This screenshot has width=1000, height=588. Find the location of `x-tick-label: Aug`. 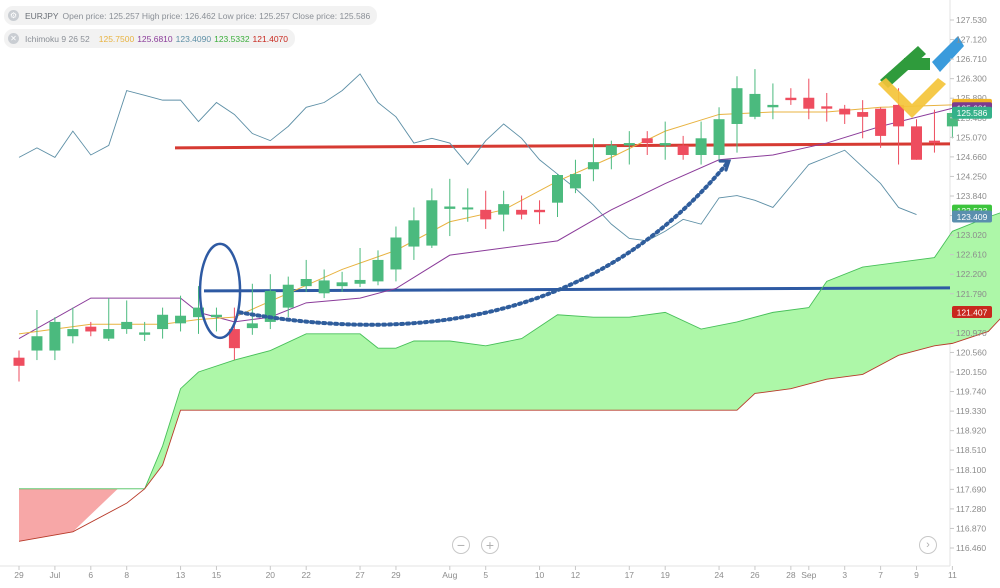

x-tick-label: Aug is located at coordinates (449, 575).